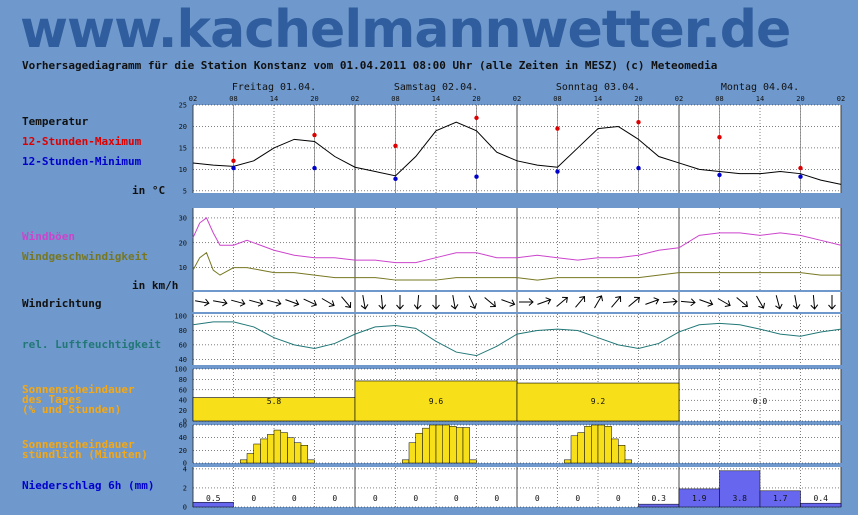  I want to click on sun-day-label-1: Sonnenscheindauer, so click(78, 389).